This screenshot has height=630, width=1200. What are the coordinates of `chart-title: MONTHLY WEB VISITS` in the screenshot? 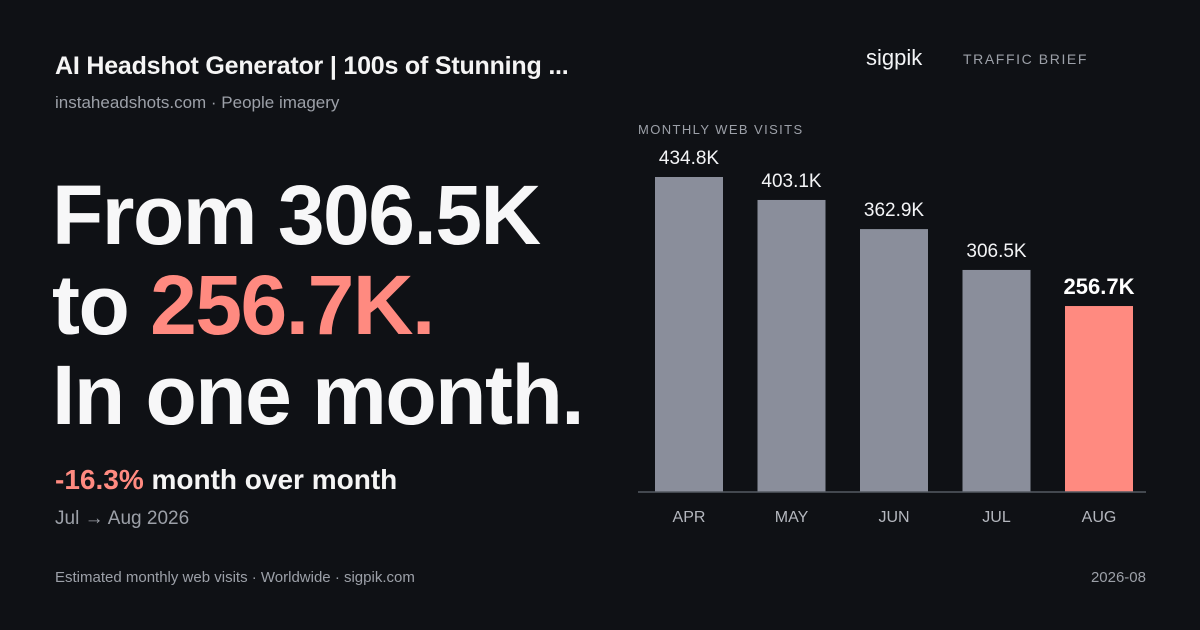 It's located at (721, 129).